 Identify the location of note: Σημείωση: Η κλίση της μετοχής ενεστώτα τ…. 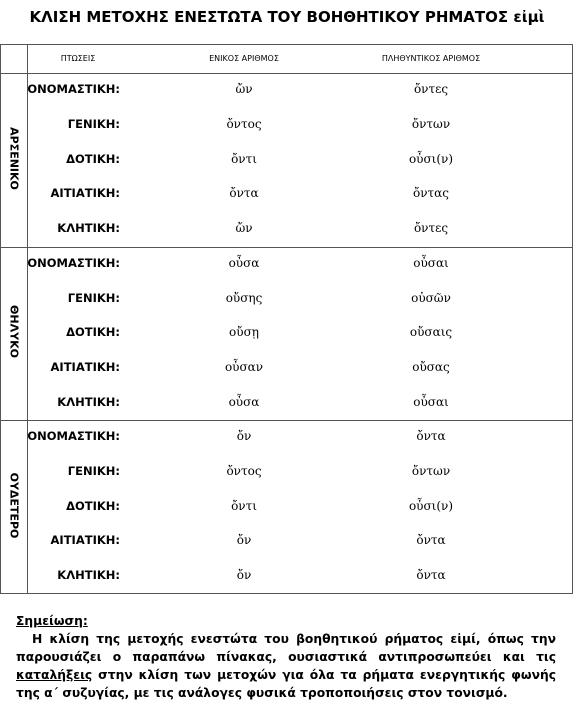
(286, 657).